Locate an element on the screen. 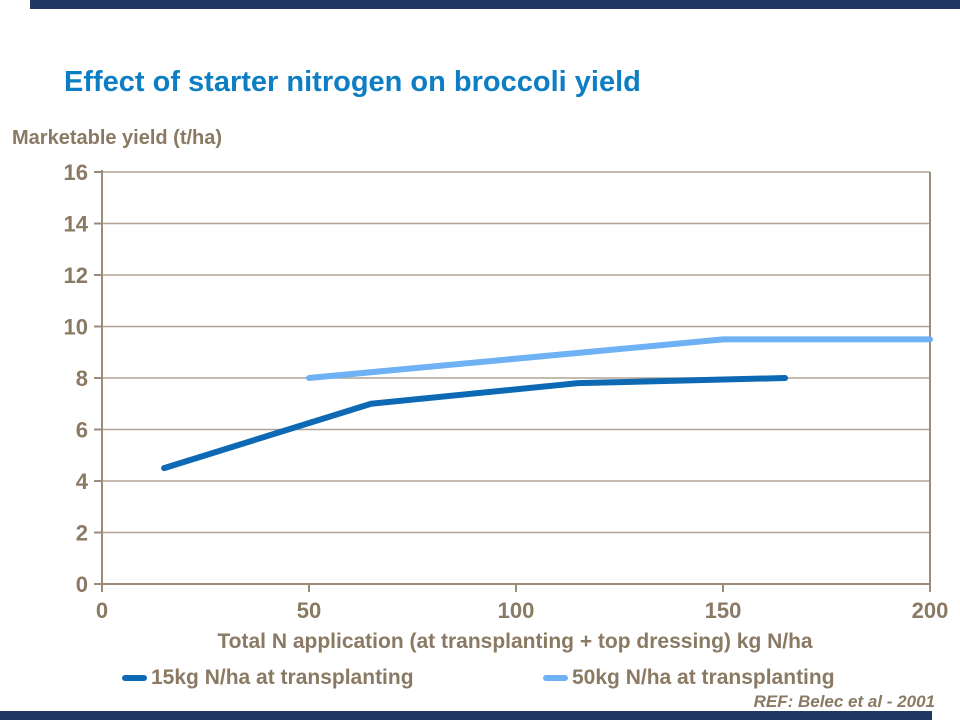 The width and height of the screenshot is (960, 720). svg-text: 150 is located at coordinates (723, 610).